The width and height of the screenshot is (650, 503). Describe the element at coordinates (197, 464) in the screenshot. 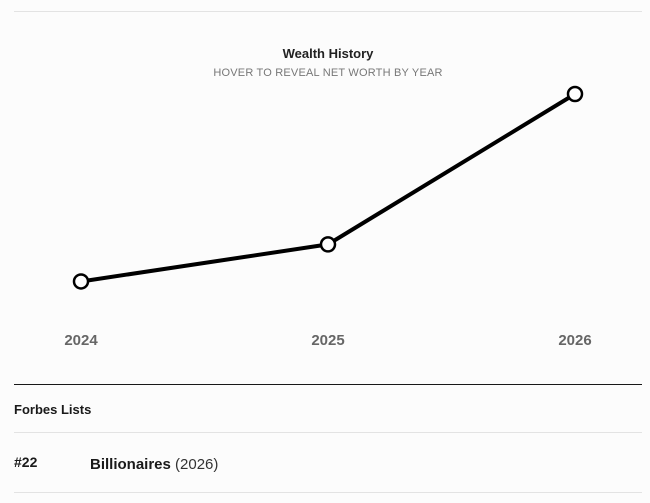

I see `list-year: (2026)` at that location.